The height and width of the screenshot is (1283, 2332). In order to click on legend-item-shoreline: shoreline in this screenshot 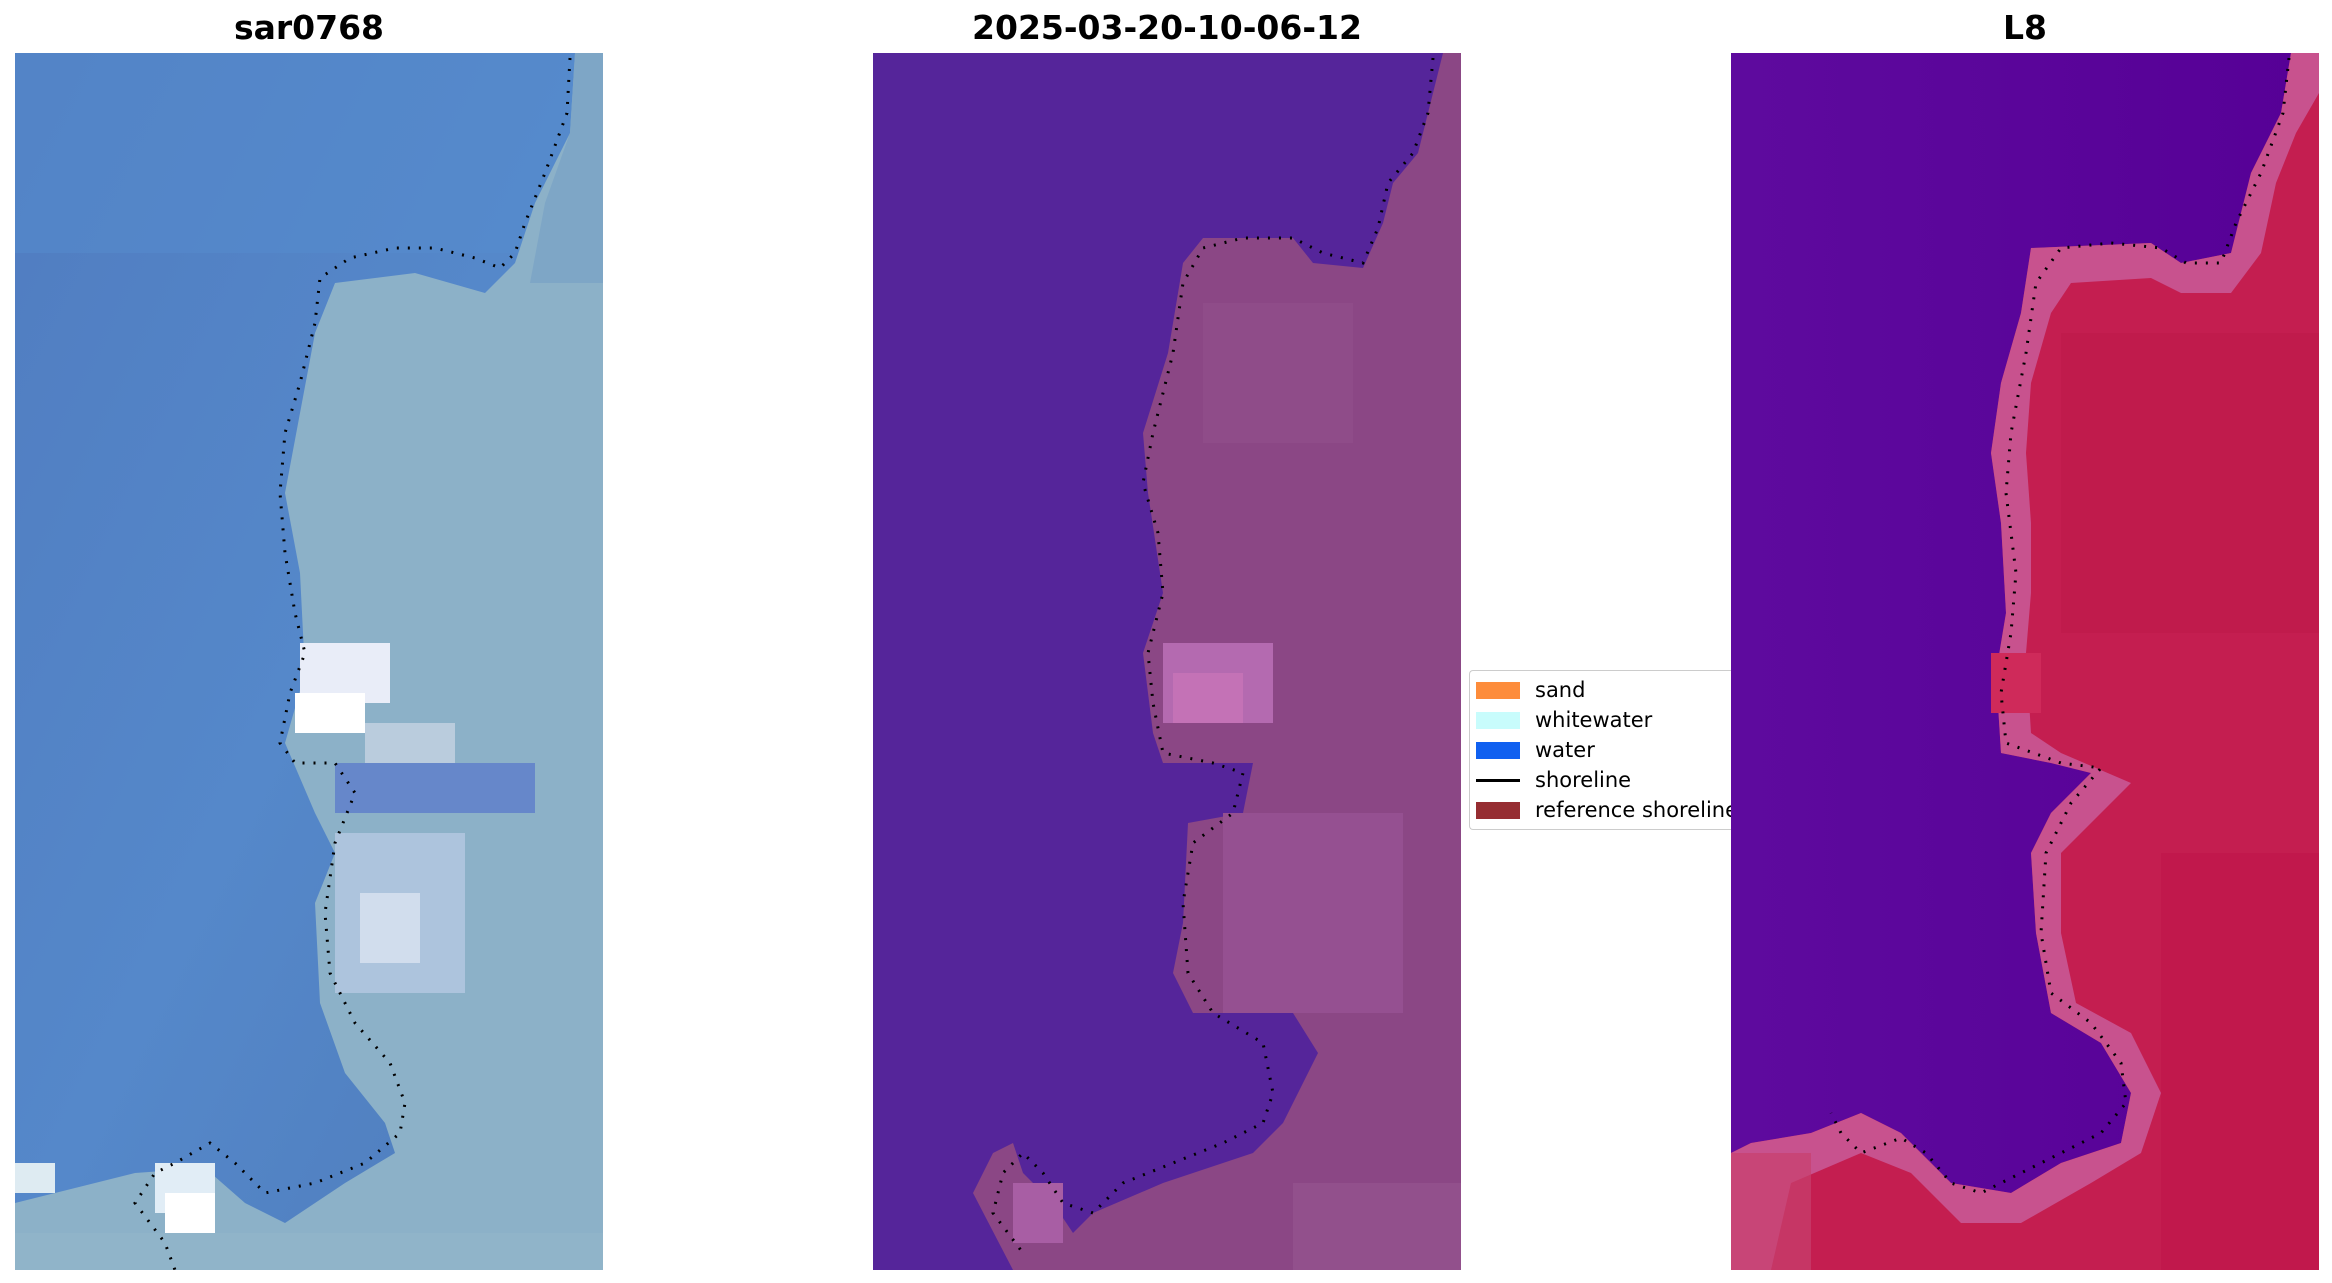, I will do `click(1553, 780)`.